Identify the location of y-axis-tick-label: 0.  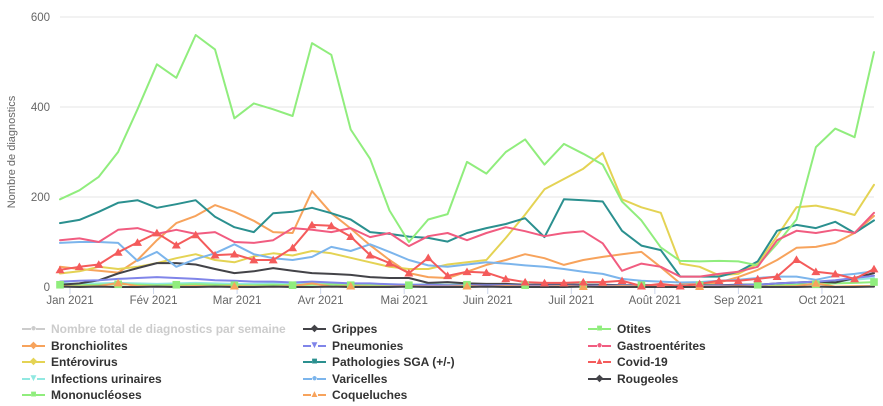
(47, 288).